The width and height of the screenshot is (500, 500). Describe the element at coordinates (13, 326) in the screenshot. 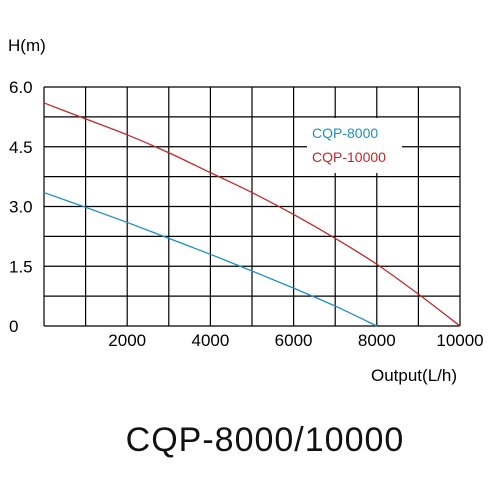

I see `y-tick-label: 0` at that location.